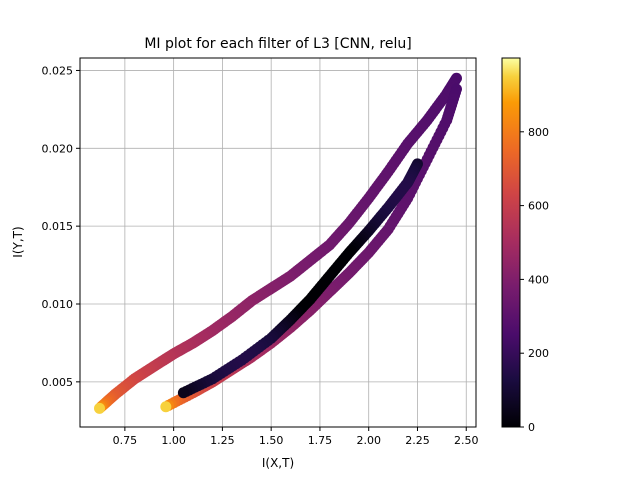 The height and width of the screenshot is (484, 640). What do you see at coordinates (417, 440) in the screenshot?
I see `x-tick-label: 2.25` at bounding box center [417, 440].